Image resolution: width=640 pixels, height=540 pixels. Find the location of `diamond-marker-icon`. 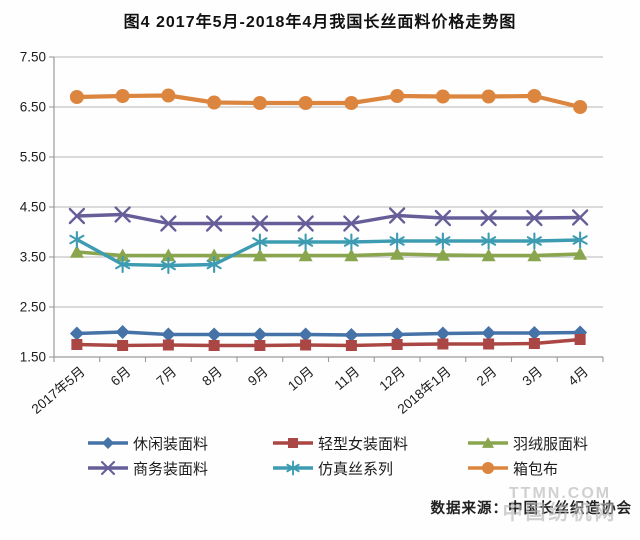

diamond-marker-icon is located at coordinates (108, 443).